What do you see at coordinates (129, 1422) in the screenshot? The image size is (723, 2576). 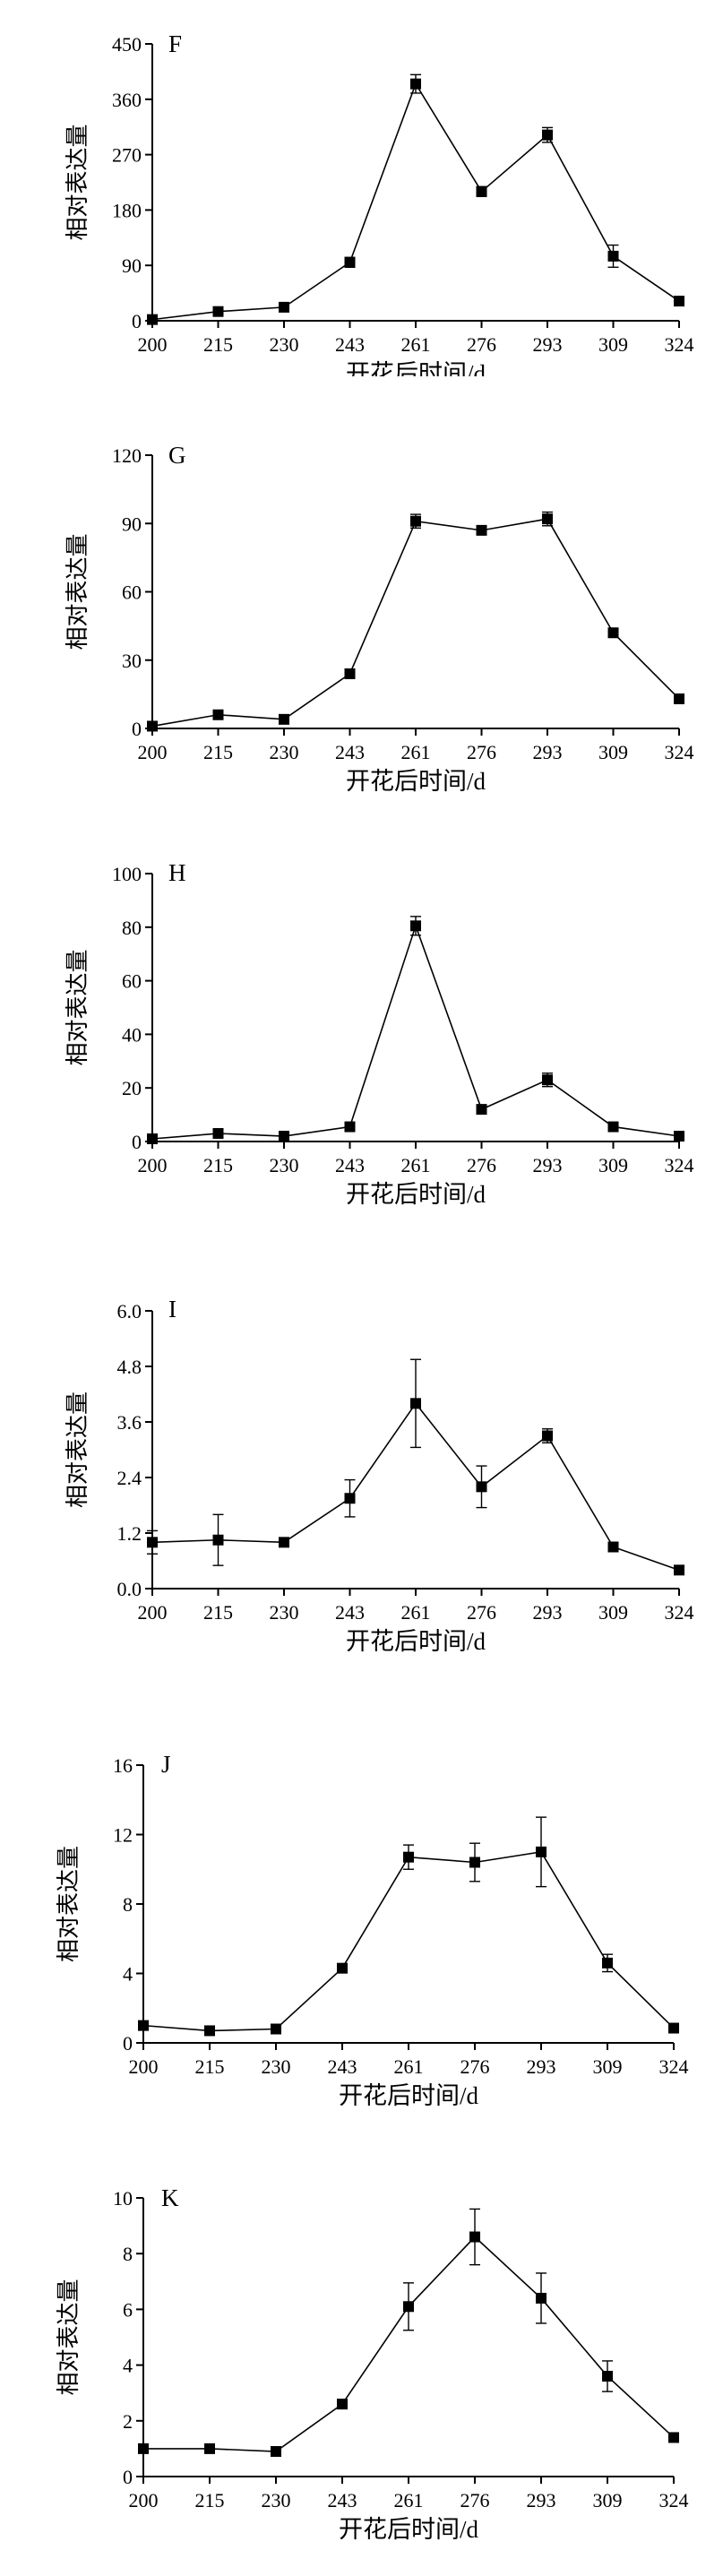 I see `y-tick-label: 3.6` at bounding box center [129, 1422].